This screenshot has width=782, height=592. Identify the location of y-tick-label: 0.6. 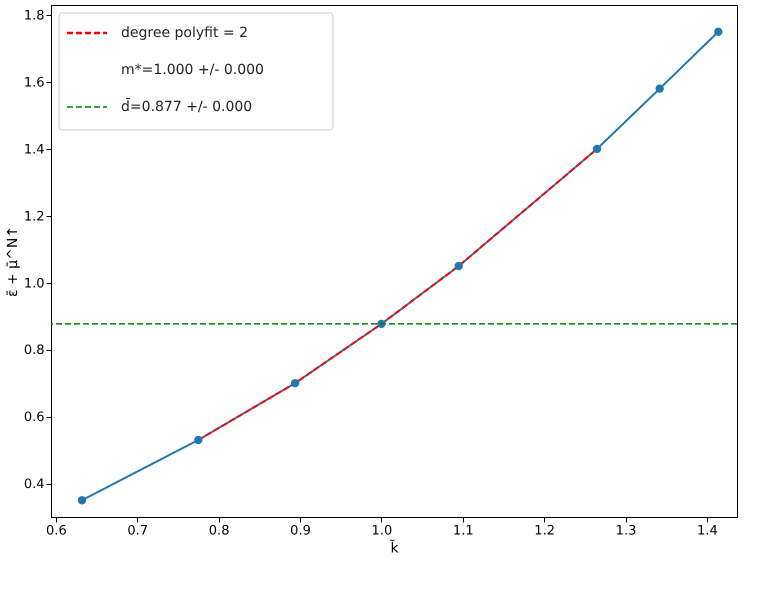
(34, 418).